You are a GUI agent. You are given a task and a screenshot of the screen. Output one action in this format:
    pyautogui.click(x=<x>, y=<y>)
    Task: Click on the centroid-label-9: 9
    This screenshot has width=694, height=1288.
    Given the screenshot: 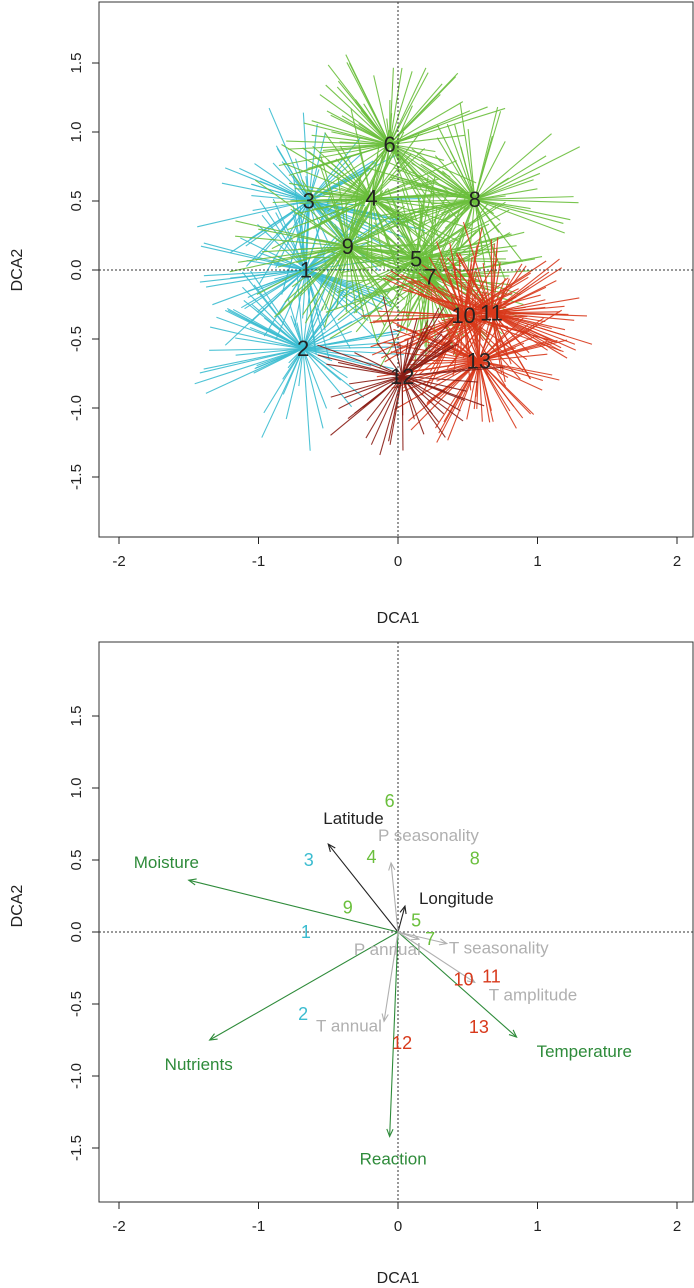 What is the action you would take?
    pyautogui.click(x=348, y=908)
    